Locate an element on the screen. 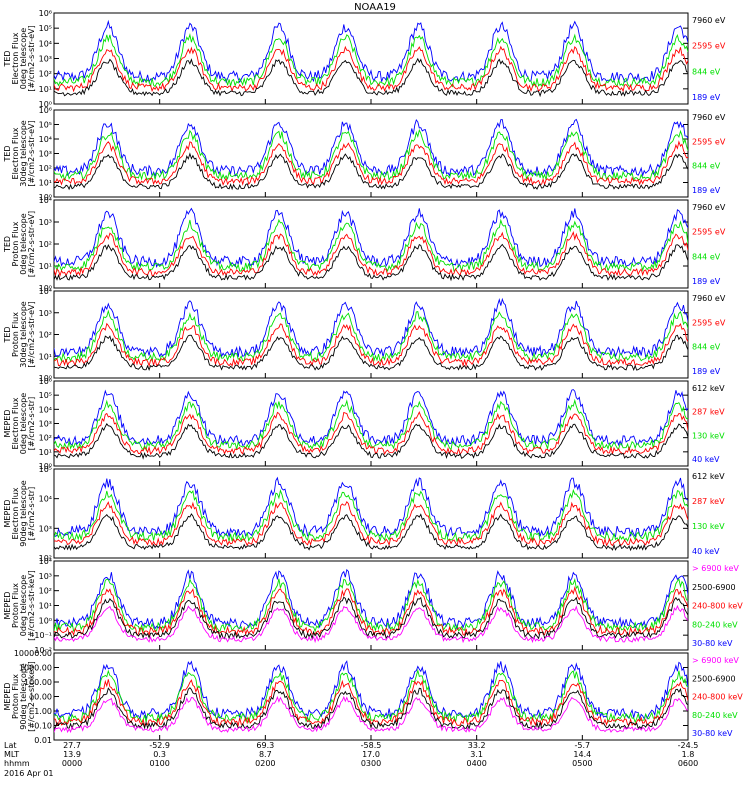  footer-row-label: hhmm is located at coordinates (17, 763).